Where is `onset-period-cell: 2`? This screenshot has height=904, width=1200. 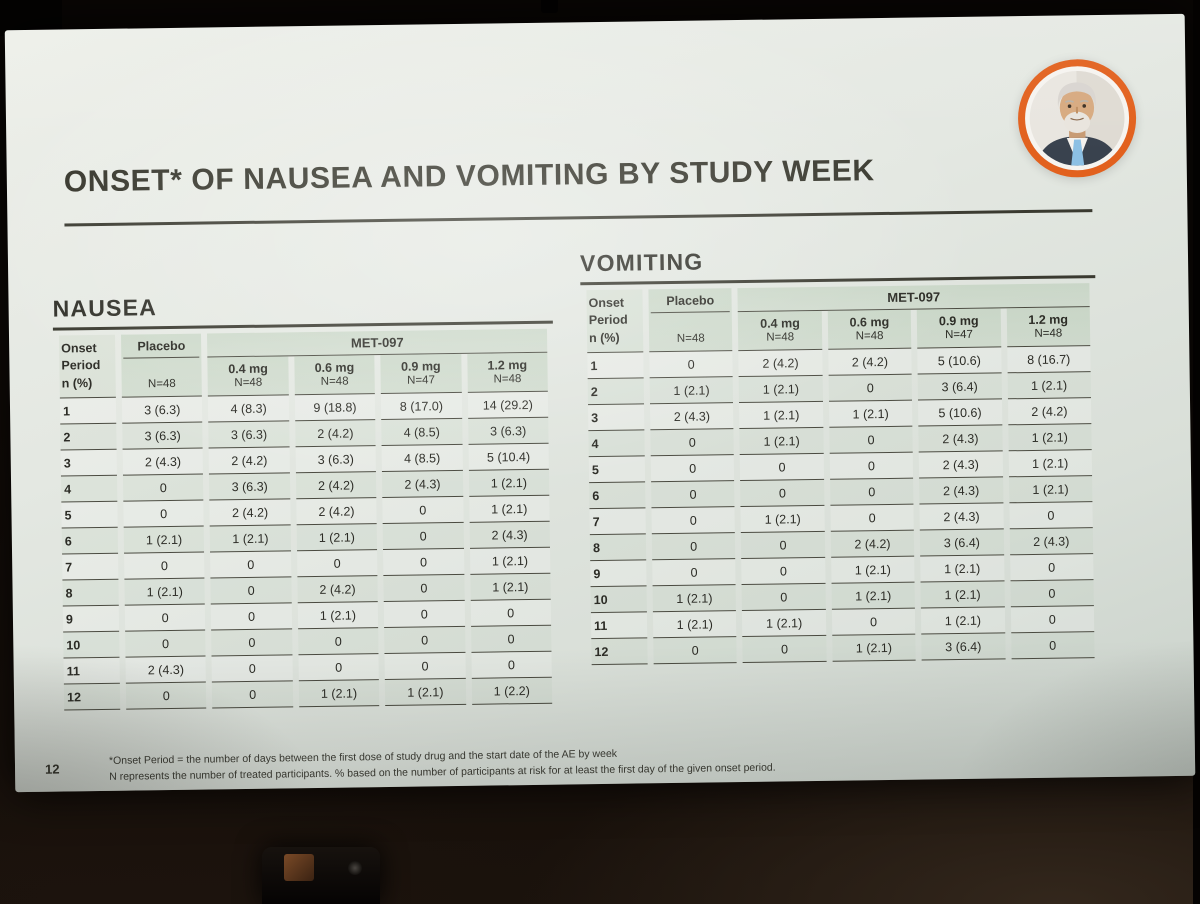
onset-period-cell: 2 is located at coordinates (616, 392).